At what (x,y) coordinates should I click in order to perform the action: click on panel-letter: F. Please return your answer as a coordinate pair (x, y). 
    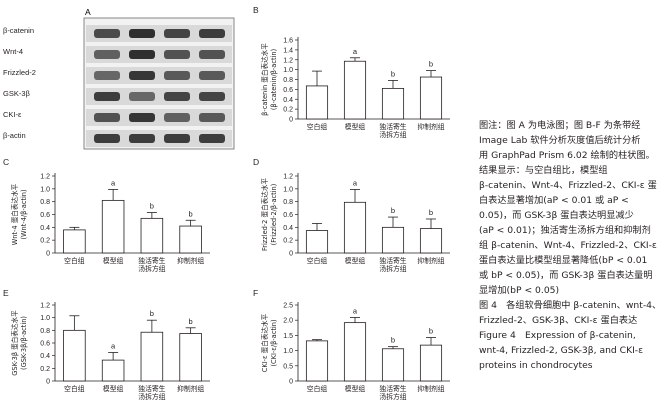
    Looking at the image, I should click on (255, 293).